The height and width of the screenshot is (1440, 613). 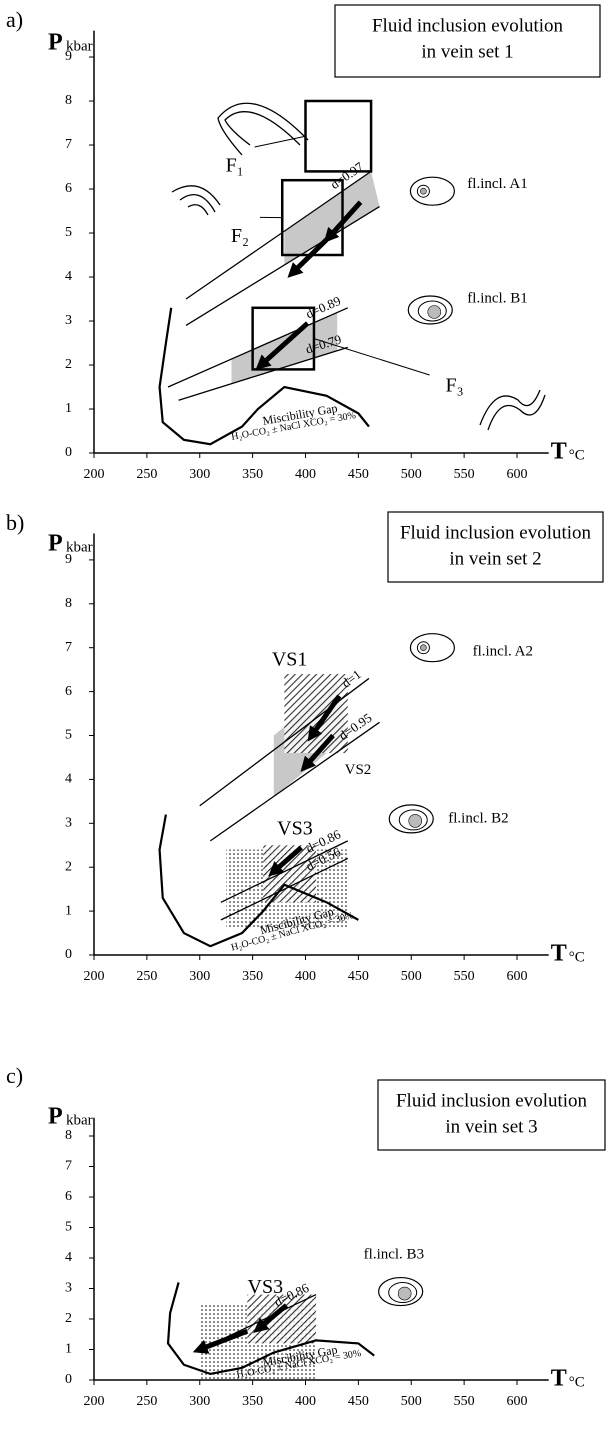 What do you see at coordinates (68, 910) in the screenshot?
I see `y-tick-label: 1` at bounding box center [68, 910].